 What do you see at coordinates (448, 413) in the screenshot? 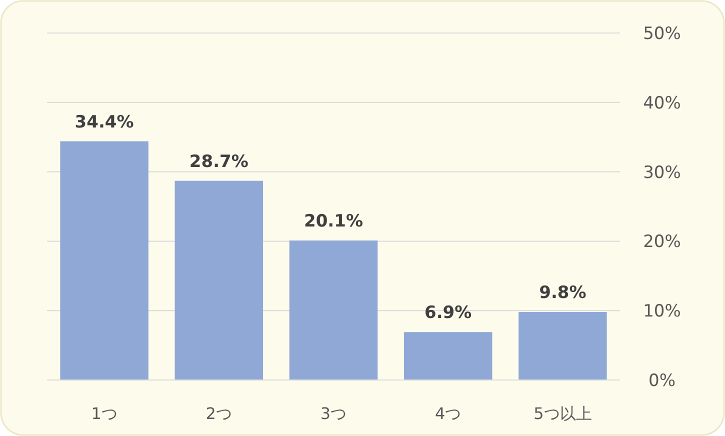
I see `x-tick-label: 4つ` at bounding box center [448, 413].